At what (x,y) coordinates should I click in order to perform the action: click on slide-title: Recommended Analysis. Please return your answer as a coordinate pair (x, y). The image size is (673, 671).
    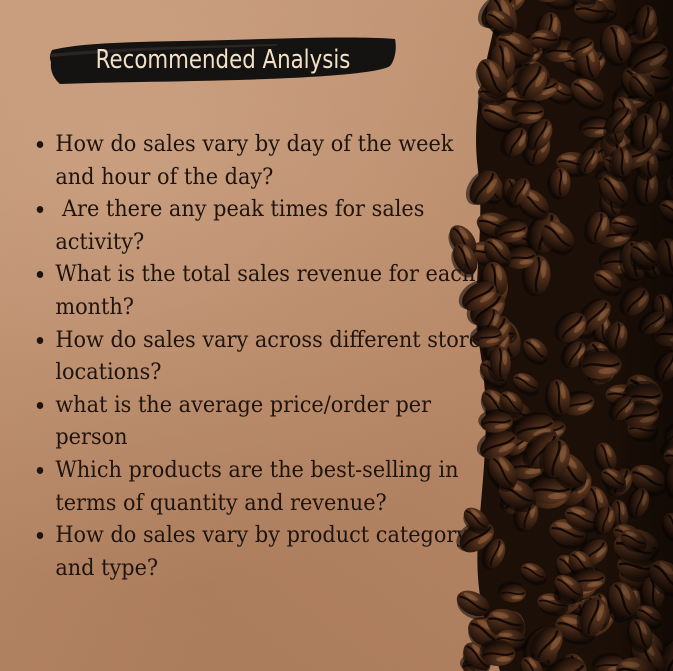
    Looking at the image, I should click on (223, 60).